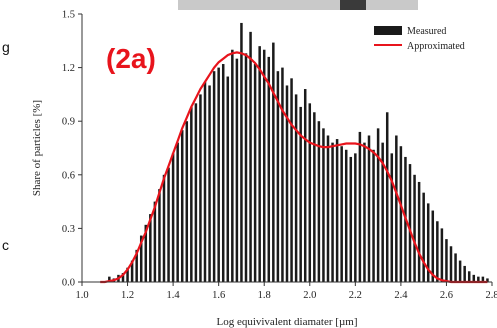 The height and width of the screenshot is (328, 497). Describe the element at coordinates (81, 295) in the screenshot. I see `x-tick-label: 1.0` at that location.